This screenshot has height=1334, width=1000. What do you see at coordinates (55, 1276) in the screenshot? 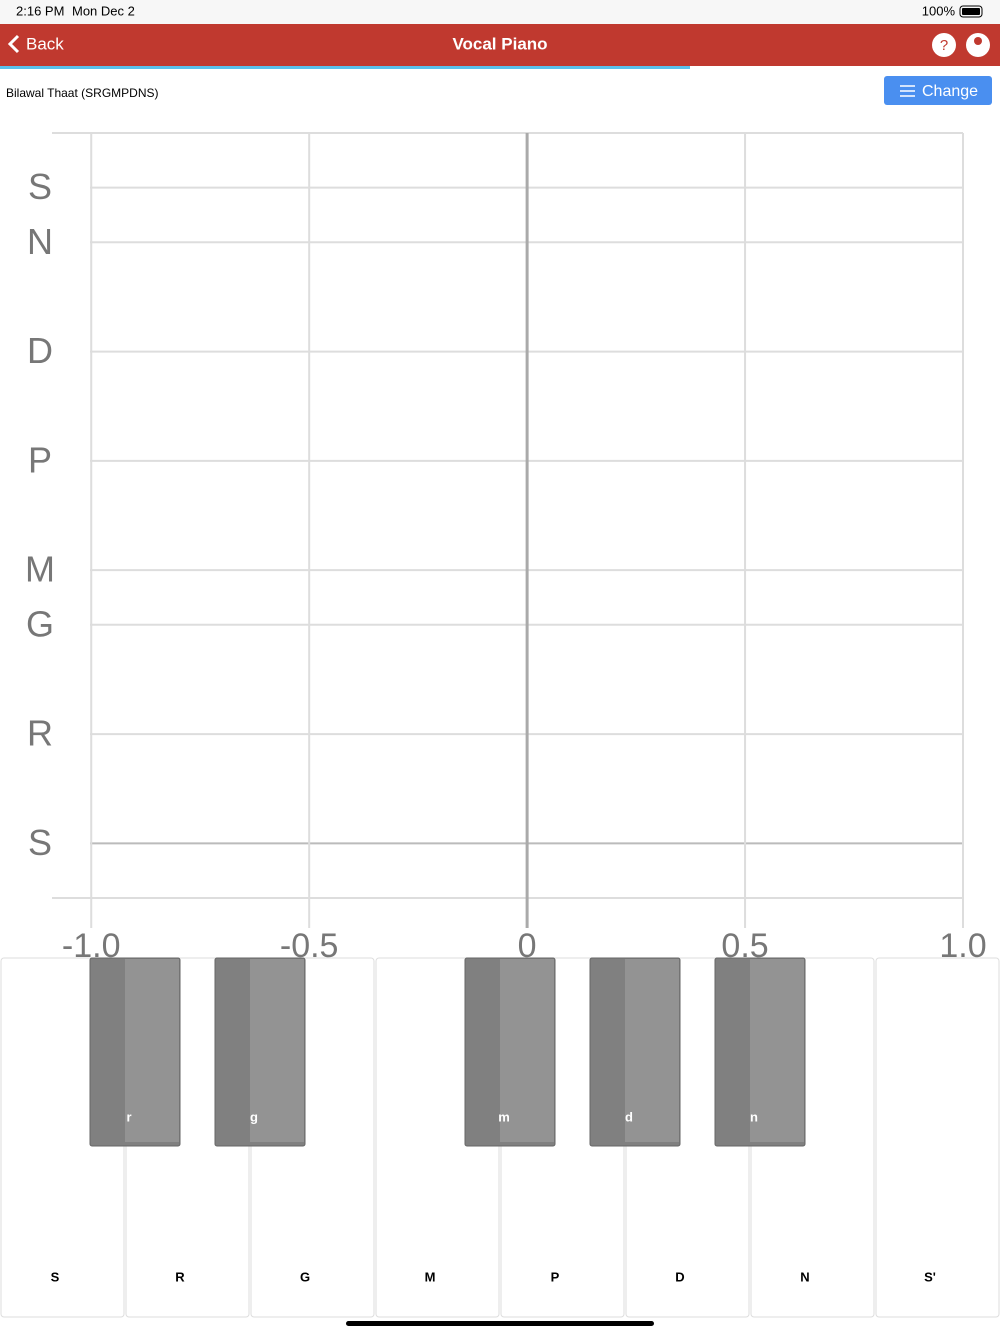
I see `white-key-label: S` at bounding box center [55, 1276].